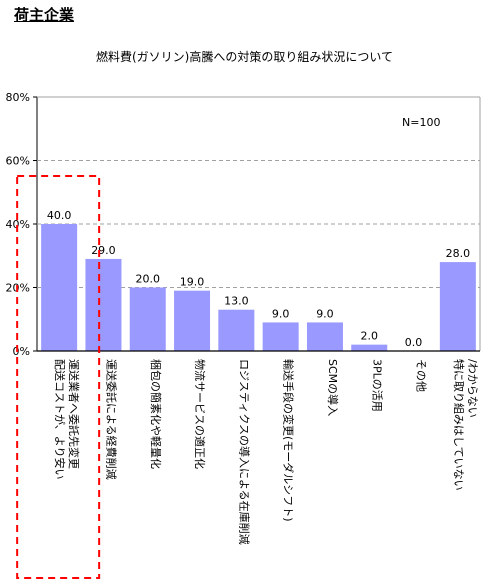  What do you see at coordinates (245, 57) in the screenshot?
I see `chart-title: 燃料費(ガソリン)高騰への対策の取り組み状況について` at bounding box center [245, 57].